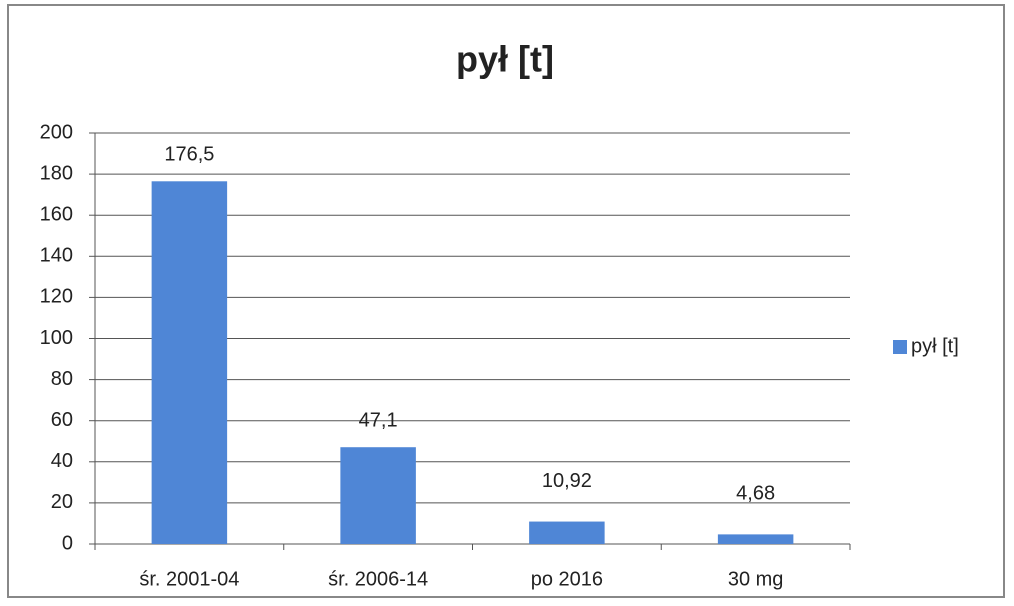  What do you see at coordinates (56, 297) in the screenshot?
I see `y-tick-label: 120` at bounding box center [56, 297].